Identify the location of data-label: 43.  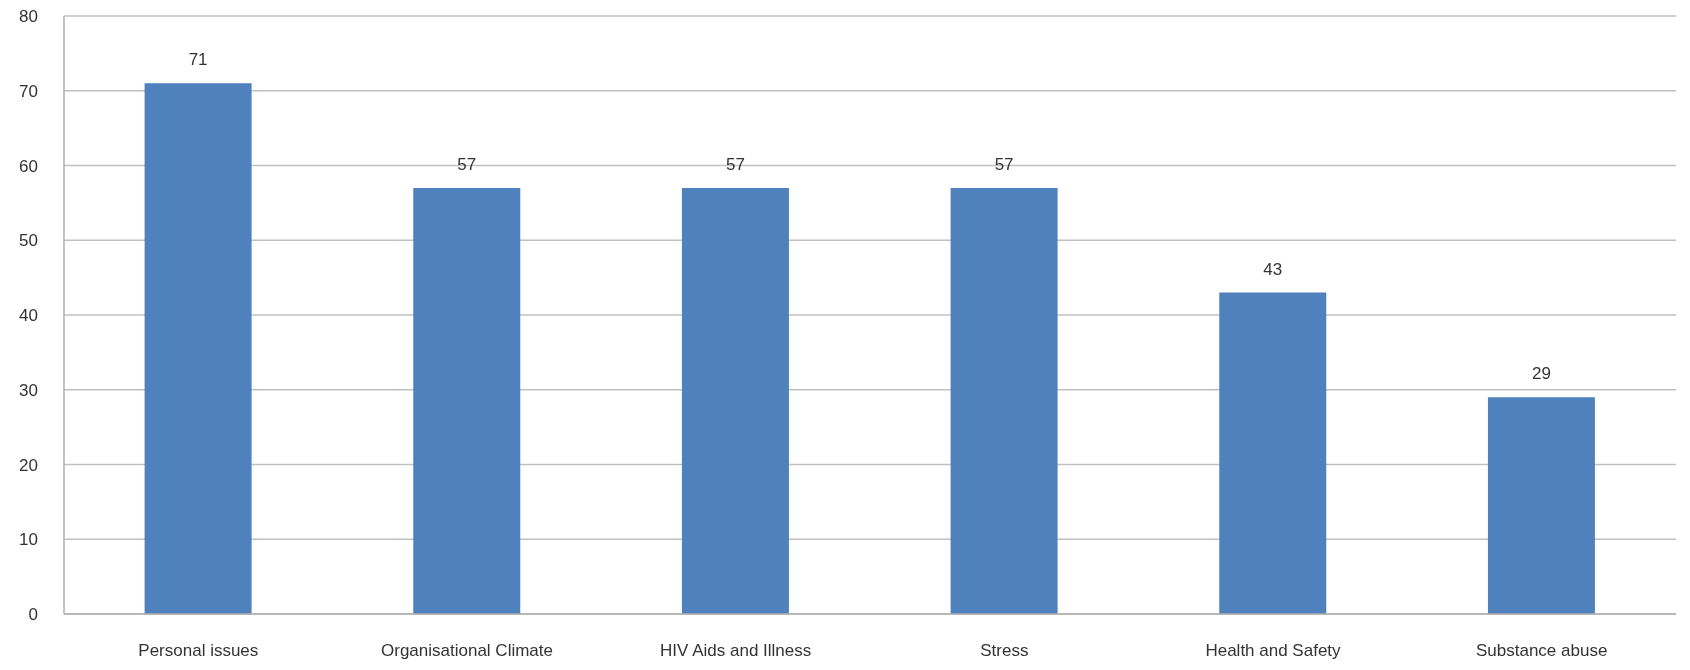
(1273, 269).